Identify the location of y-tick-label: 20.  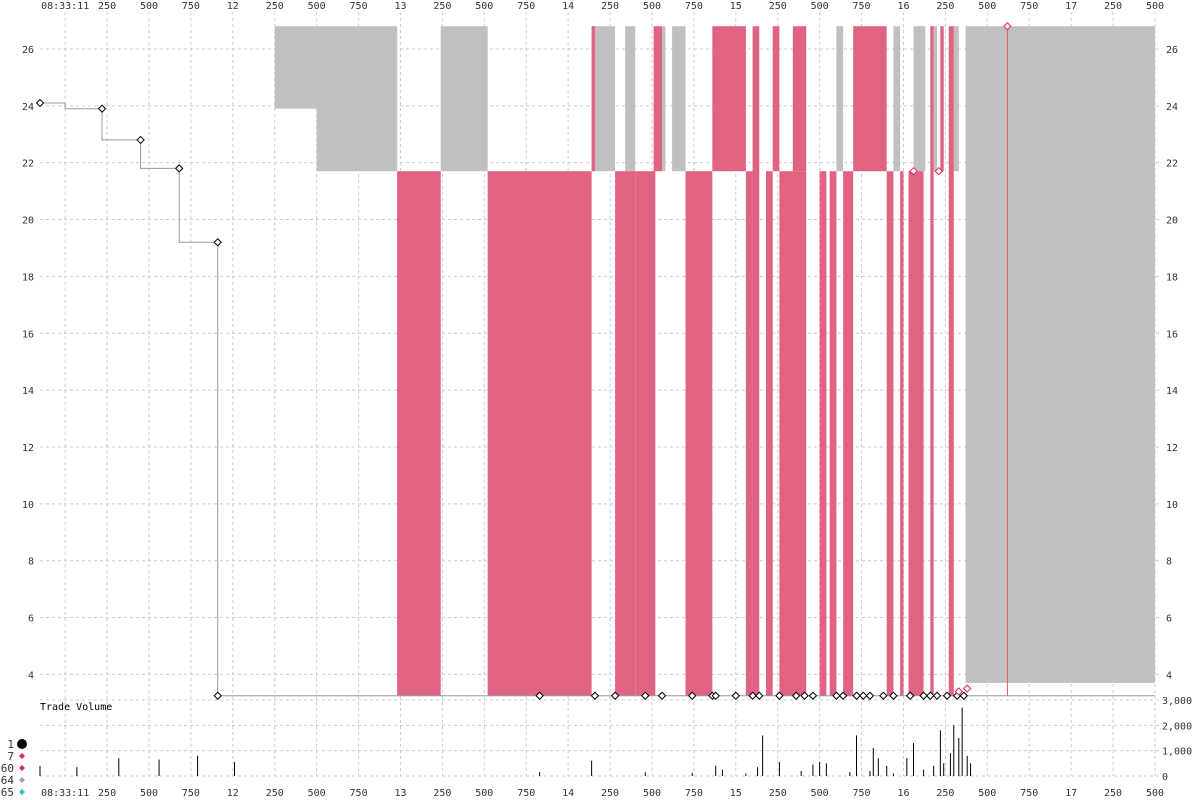
(1172, 221).